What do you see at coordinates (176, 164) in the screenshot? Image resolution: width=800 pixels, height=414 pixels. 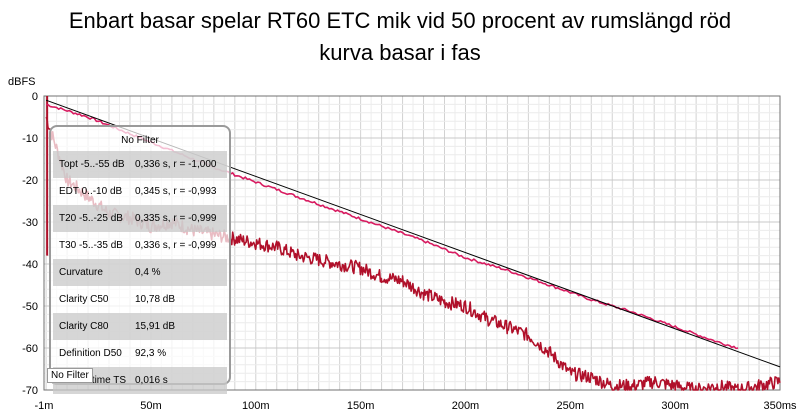 I see `stats-row-value: 0,336 s, r = -1,000` at bounding box center [176, 164].